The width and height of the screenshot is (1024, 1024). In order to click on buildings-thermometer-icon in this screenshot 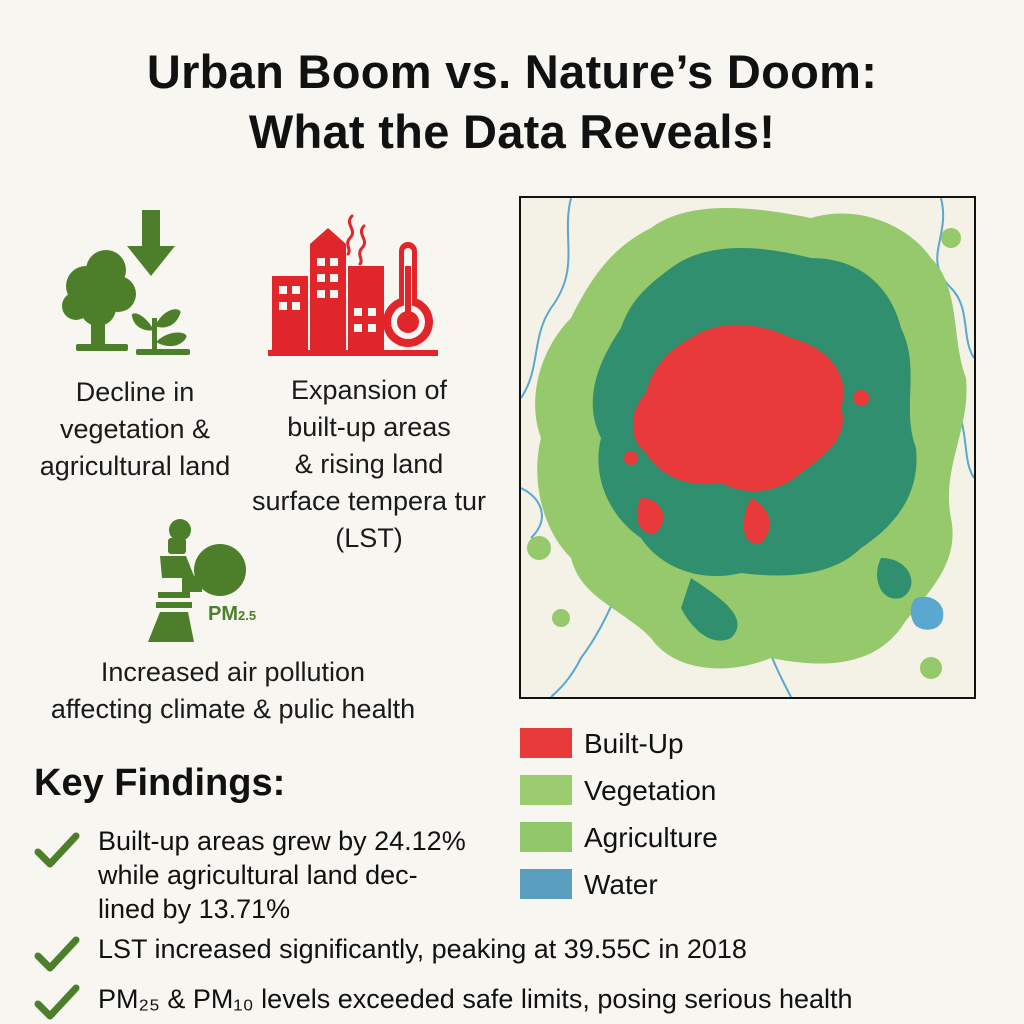, I will do `click(353, 285)`.